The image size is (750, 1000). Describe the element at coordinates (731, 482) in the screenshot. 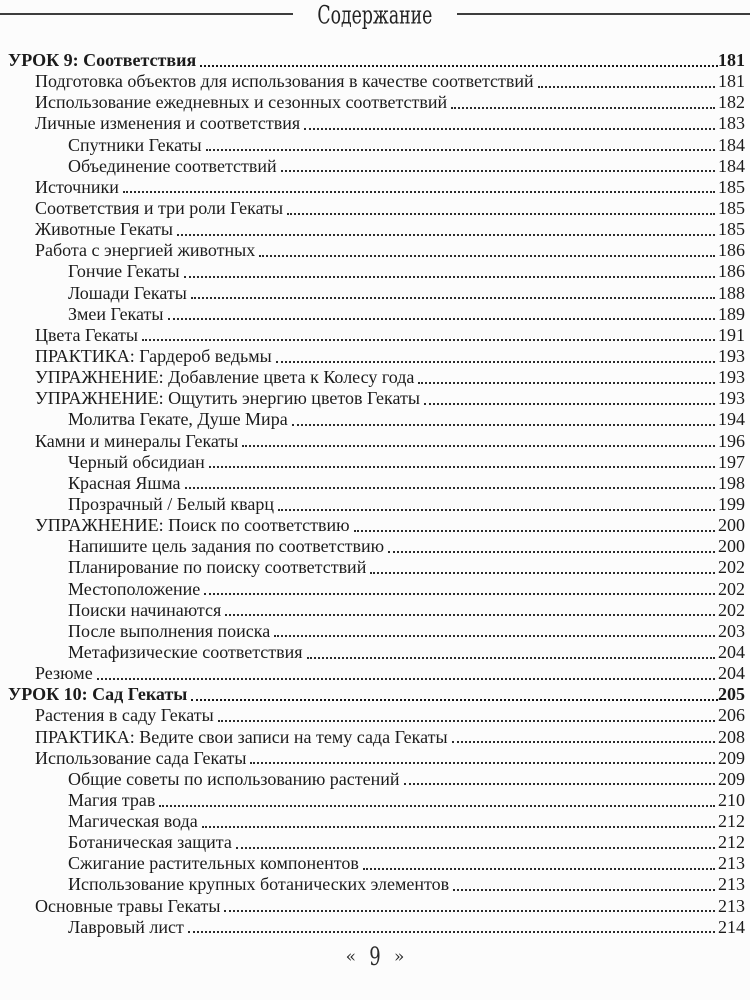

I see `toc-entry-page: 198` at that location.